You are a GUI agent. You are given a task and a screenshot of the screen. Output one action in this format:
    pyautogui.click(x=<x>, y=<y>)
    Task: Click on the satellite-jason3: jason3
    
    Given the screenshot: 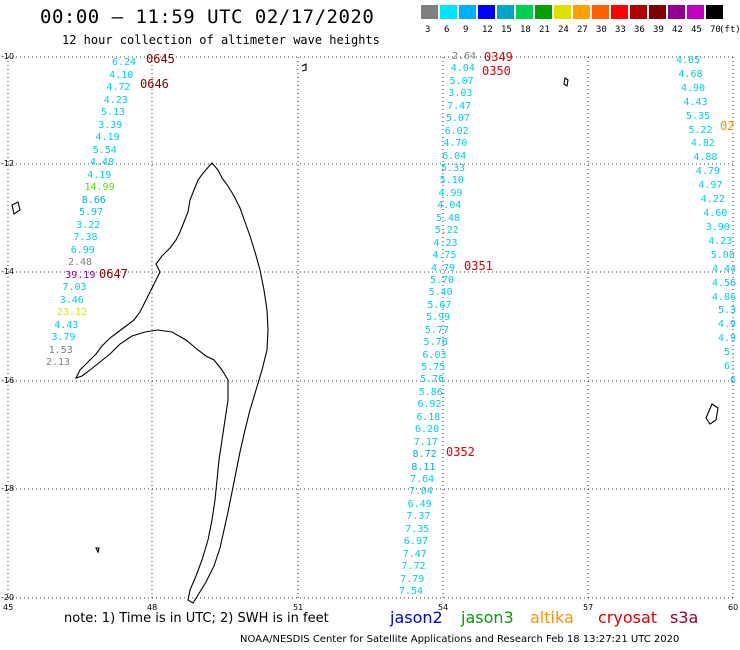 What is the action you would take?
    pyautogui.click(x=487, y=617)
    